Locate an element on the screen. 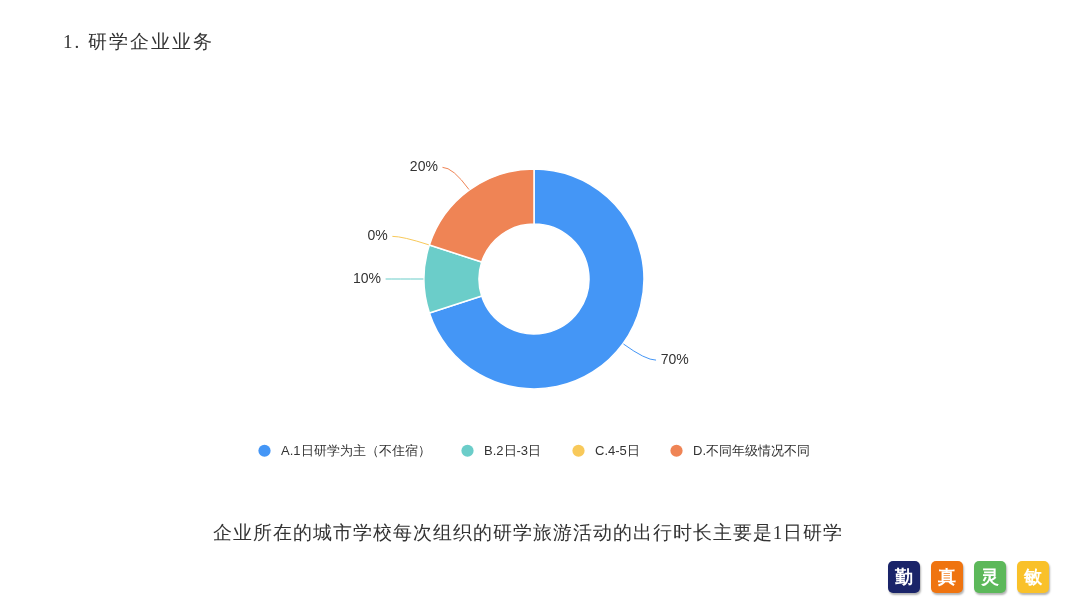 The image size is (1080, 608). data-label: 70% is located at coordinates (674, 359).